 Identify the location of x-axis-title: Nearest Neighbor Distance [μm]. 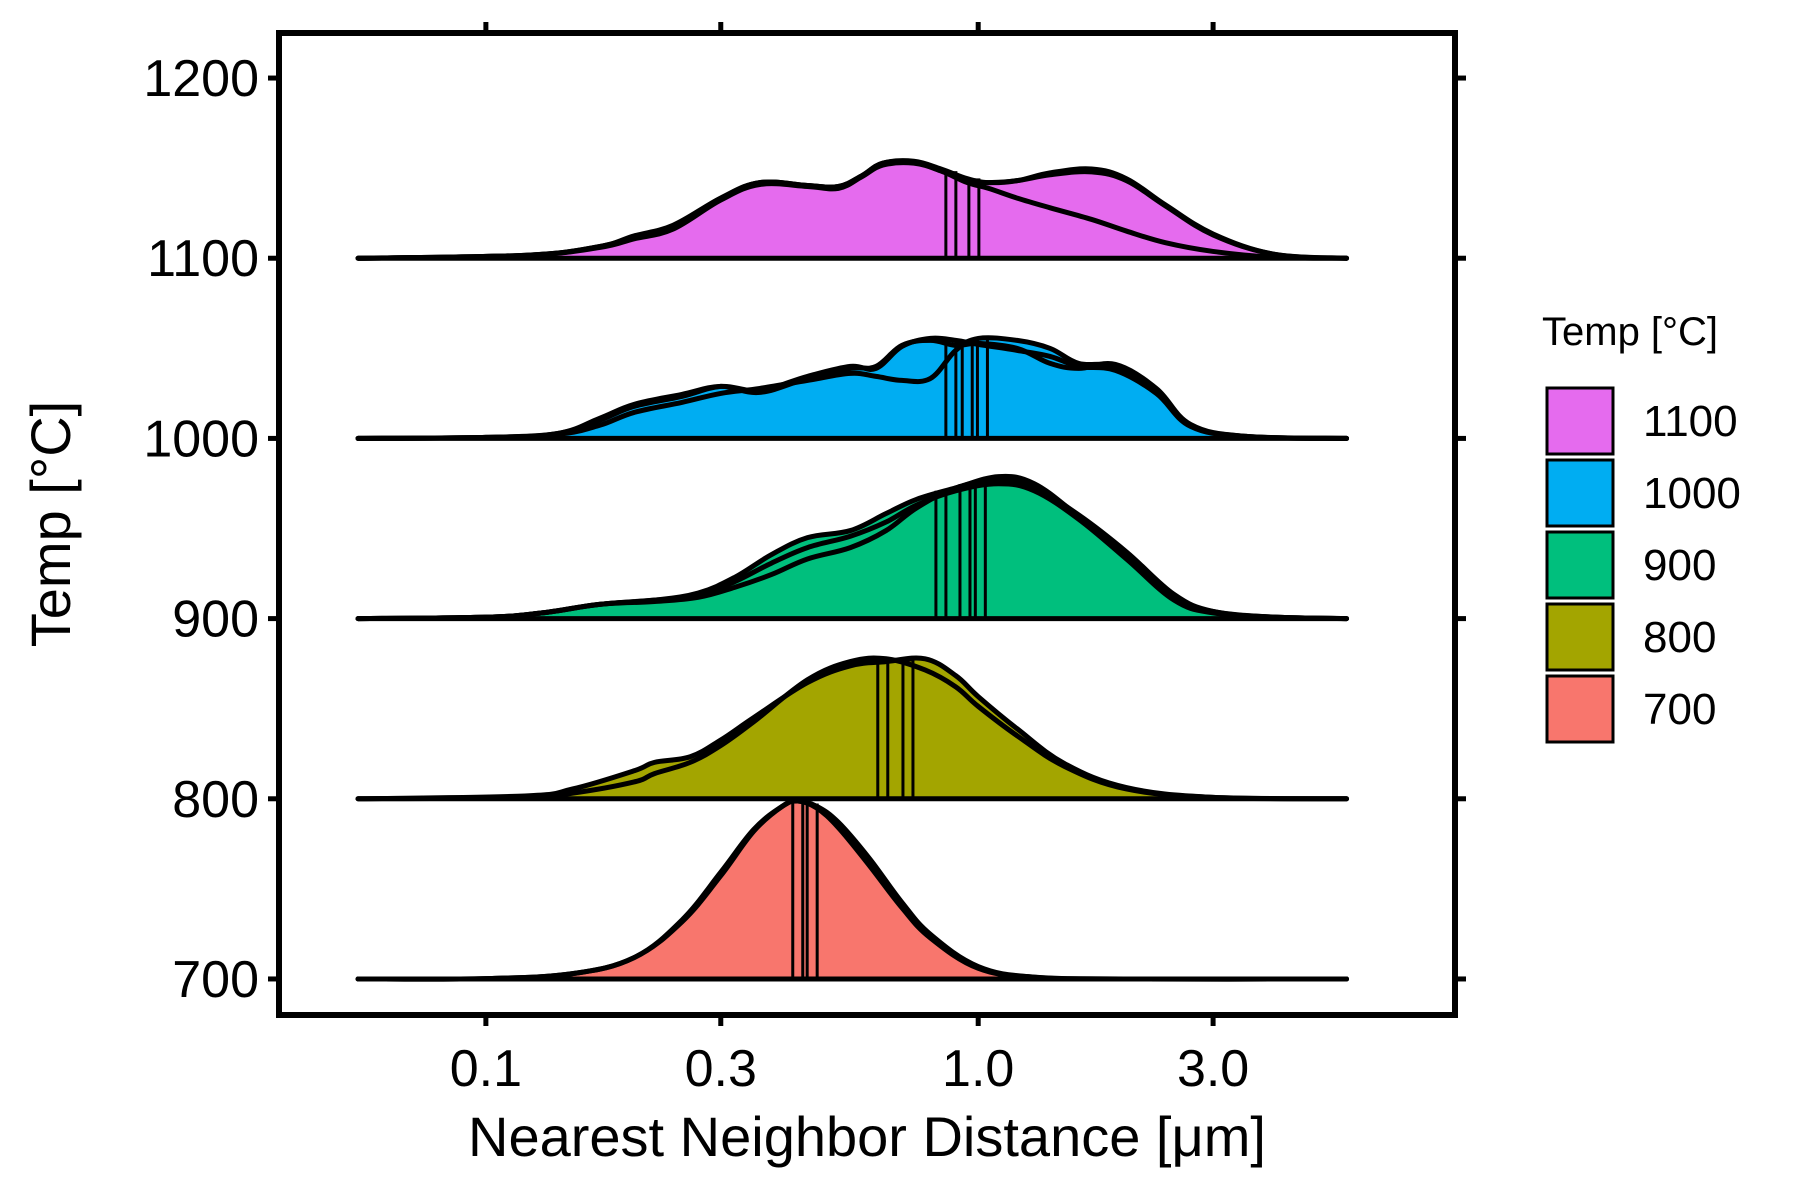
(867, 1136).